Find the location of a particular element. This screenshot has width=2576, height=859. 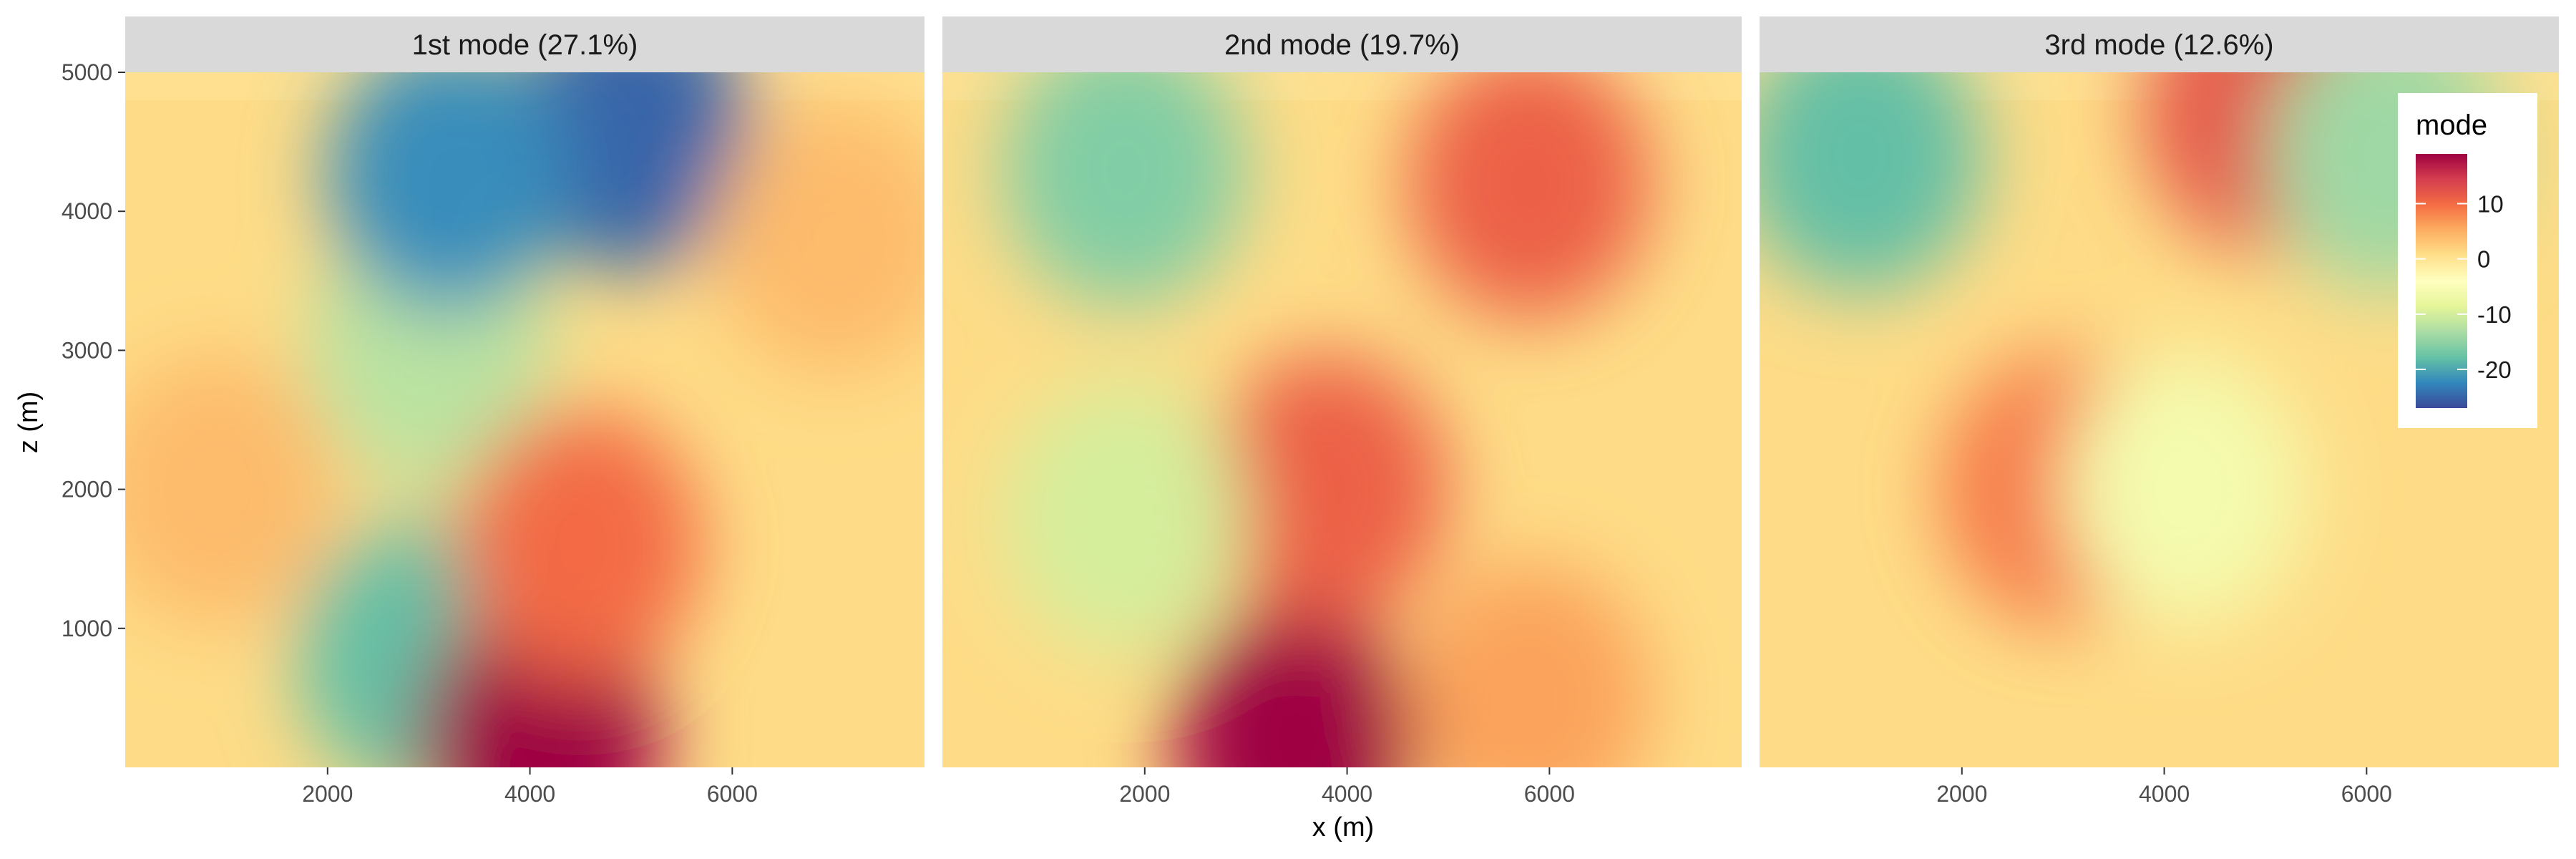

legend-tick-label: -10 is located at coordinates (2494, 314).